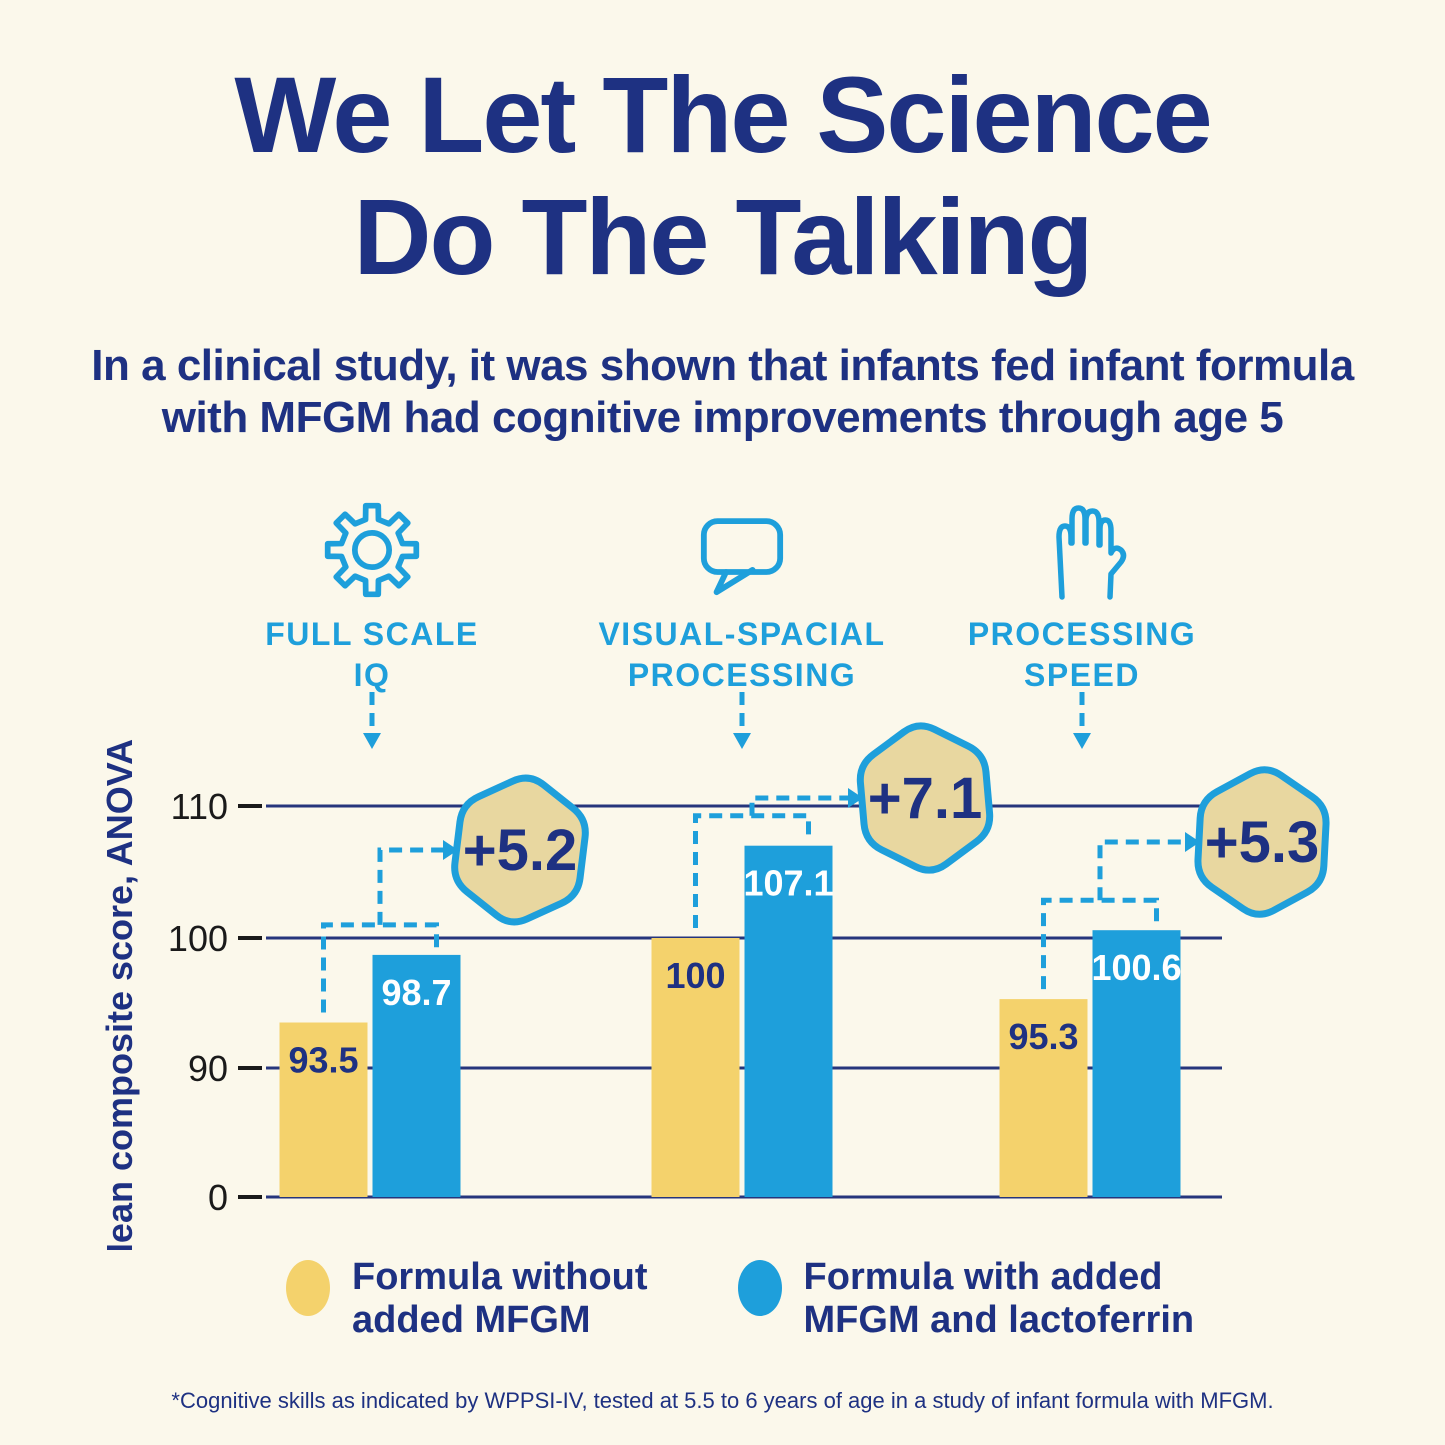  What do you see at coordinates (372, 674) in the screenshot?
I see `category-label-line-2: IQ` at bounding box center [372, 674].